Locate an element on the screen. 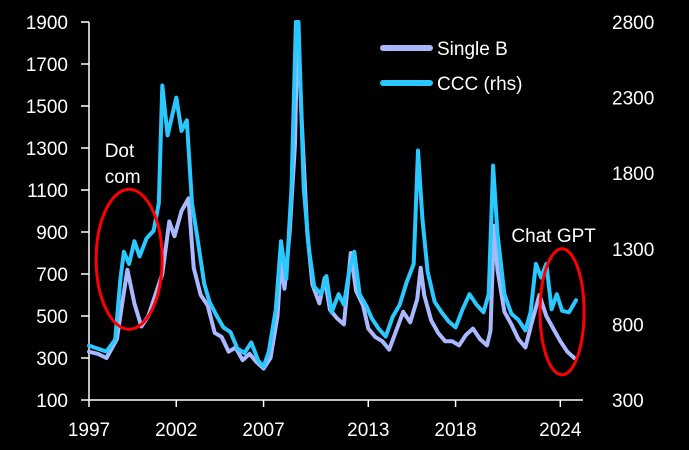  x-tick-label: 2007 is located at coordinates (263, 430).